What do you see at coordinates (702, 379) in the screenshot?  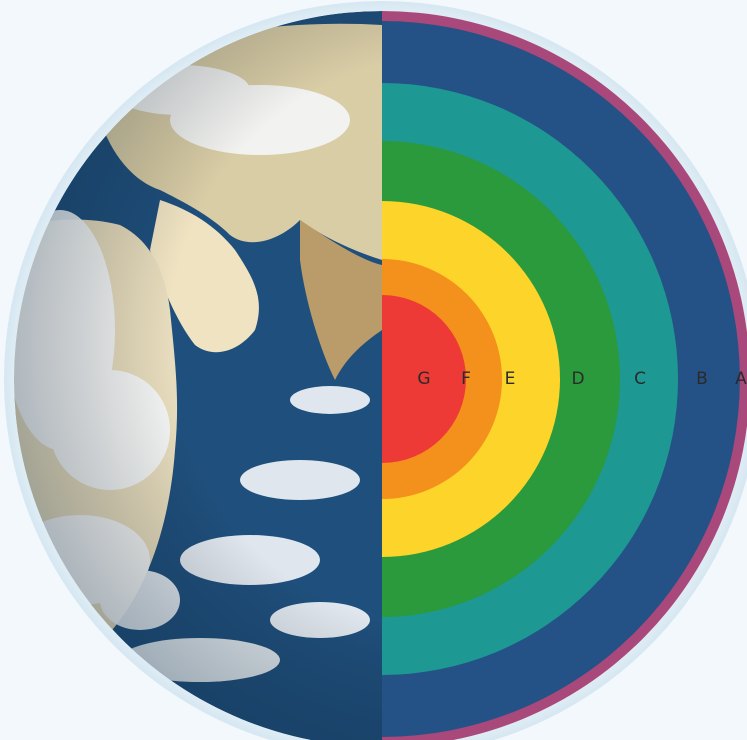 I see `layer-label-b: B` at bounding box center [702, 379].